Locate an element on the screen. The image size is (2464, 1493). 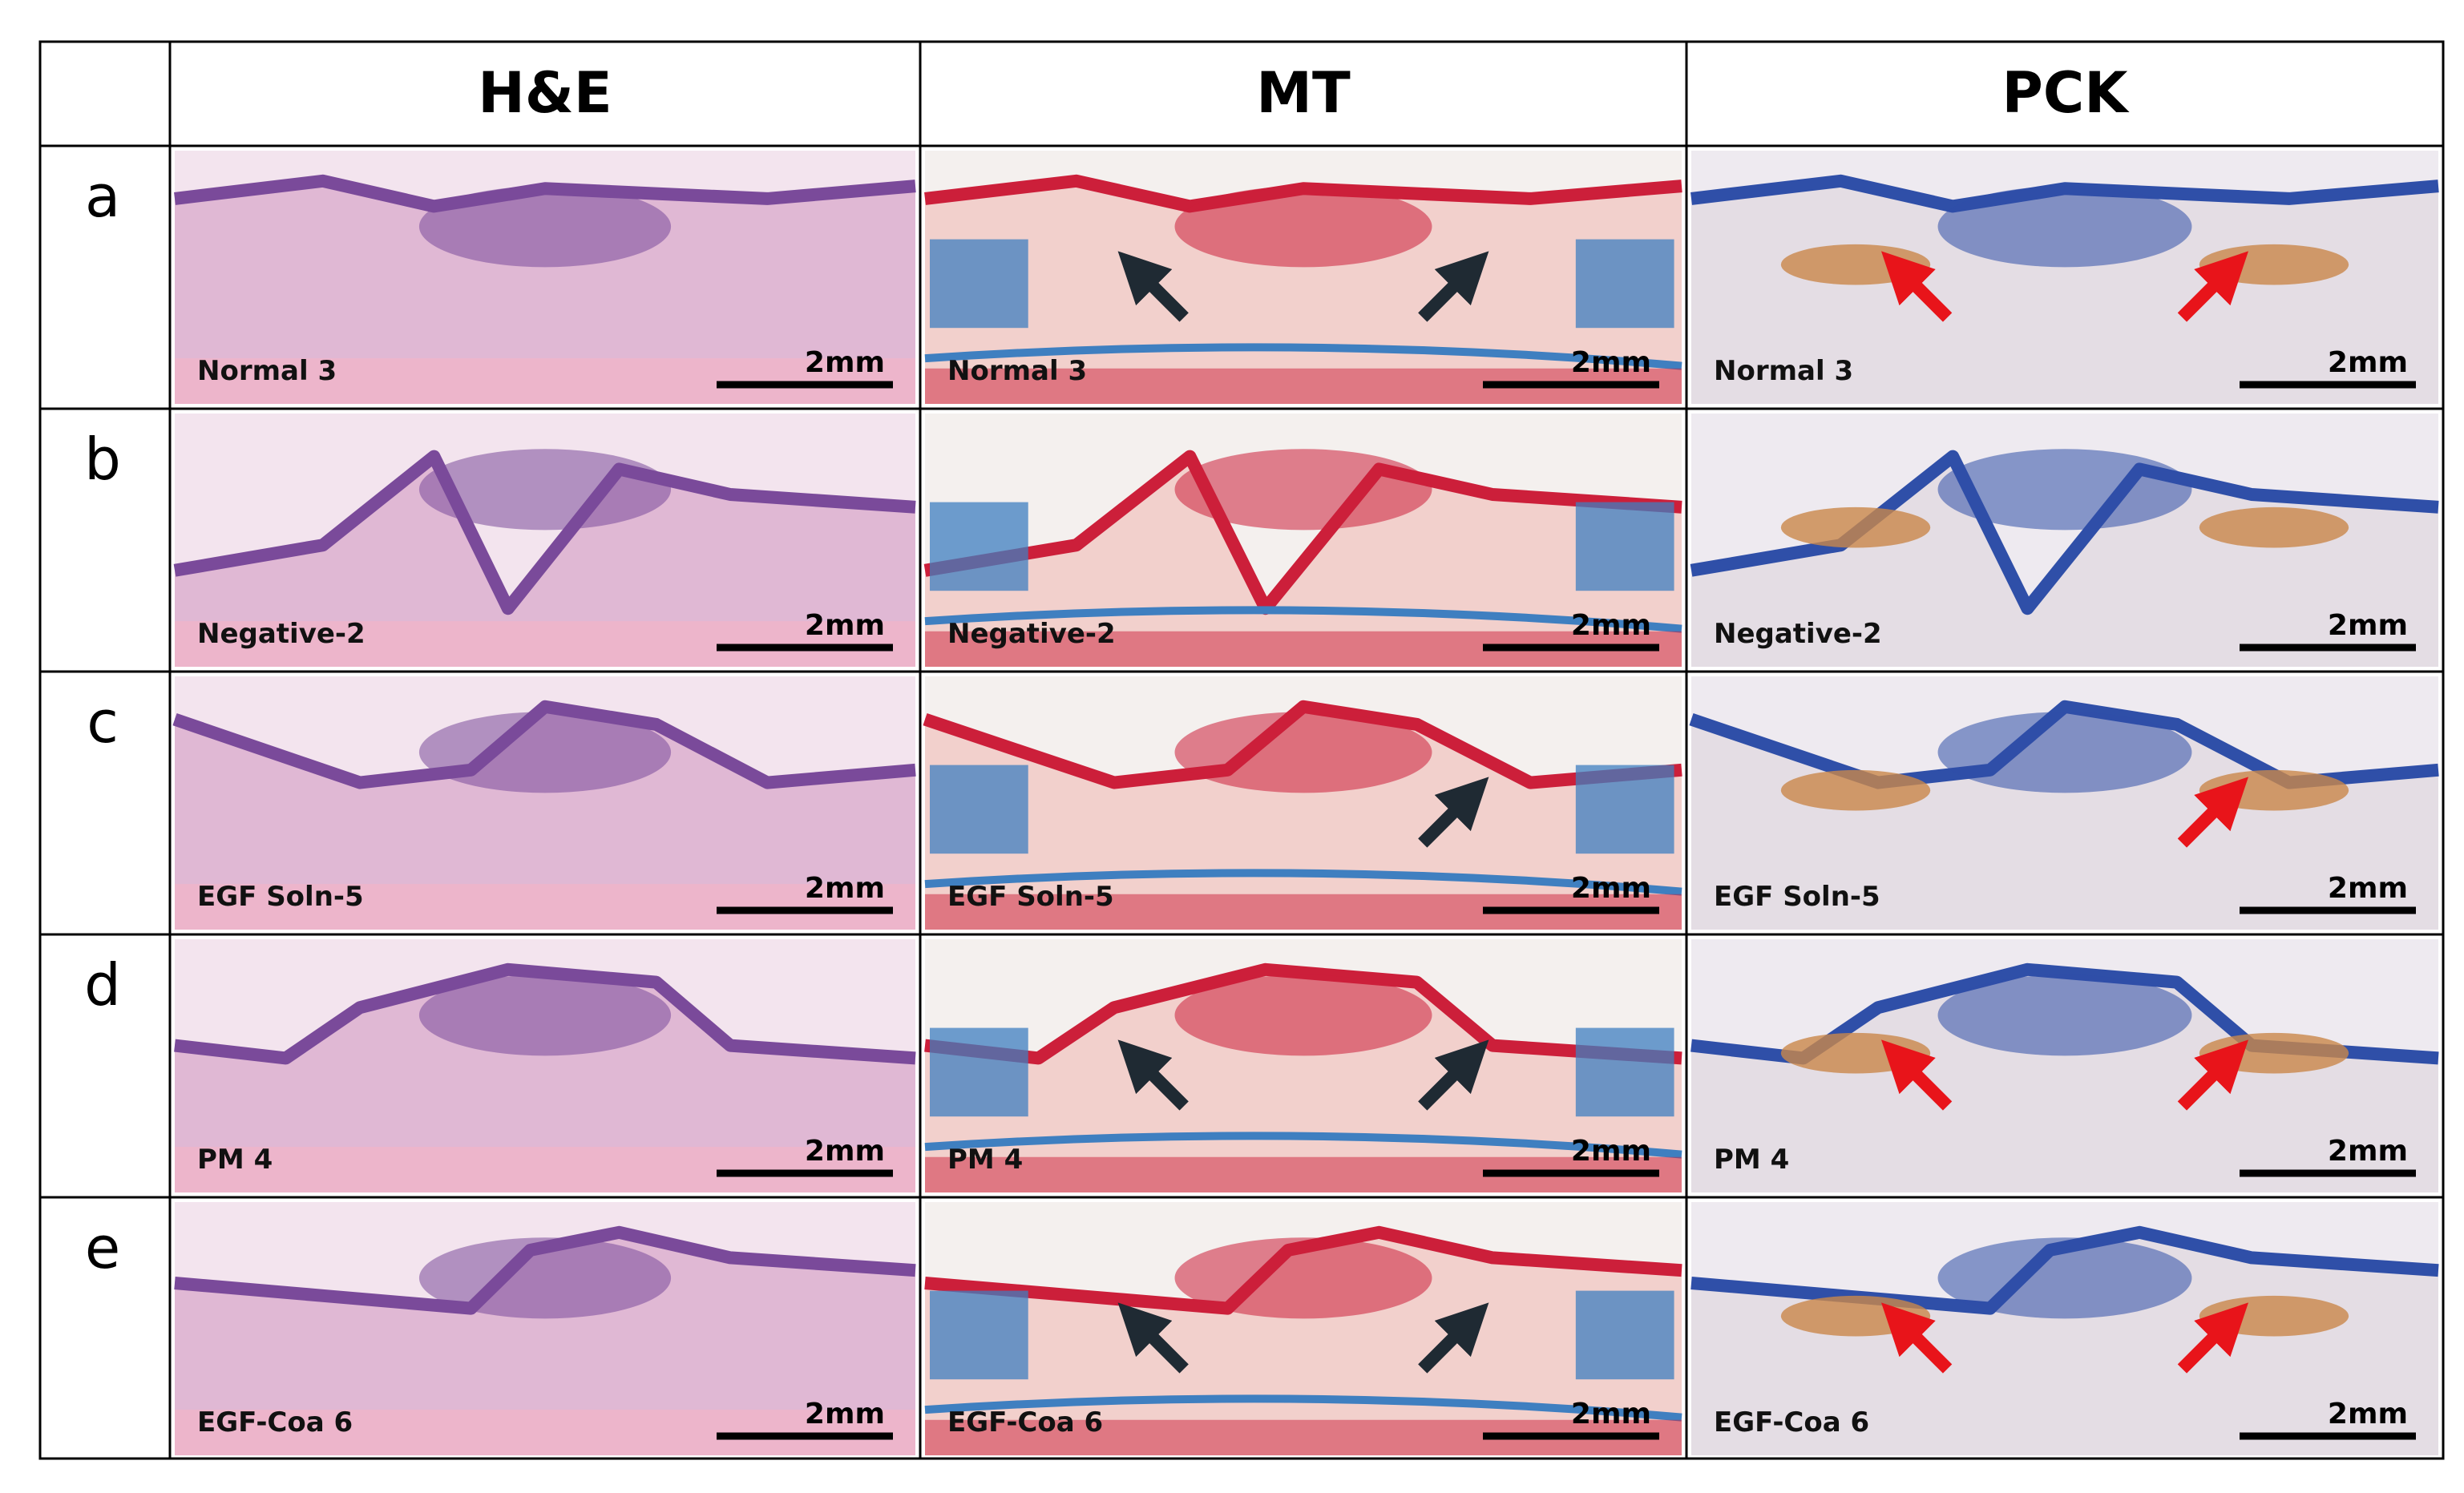
row-label-d: d is located at coordinates (103, 985).